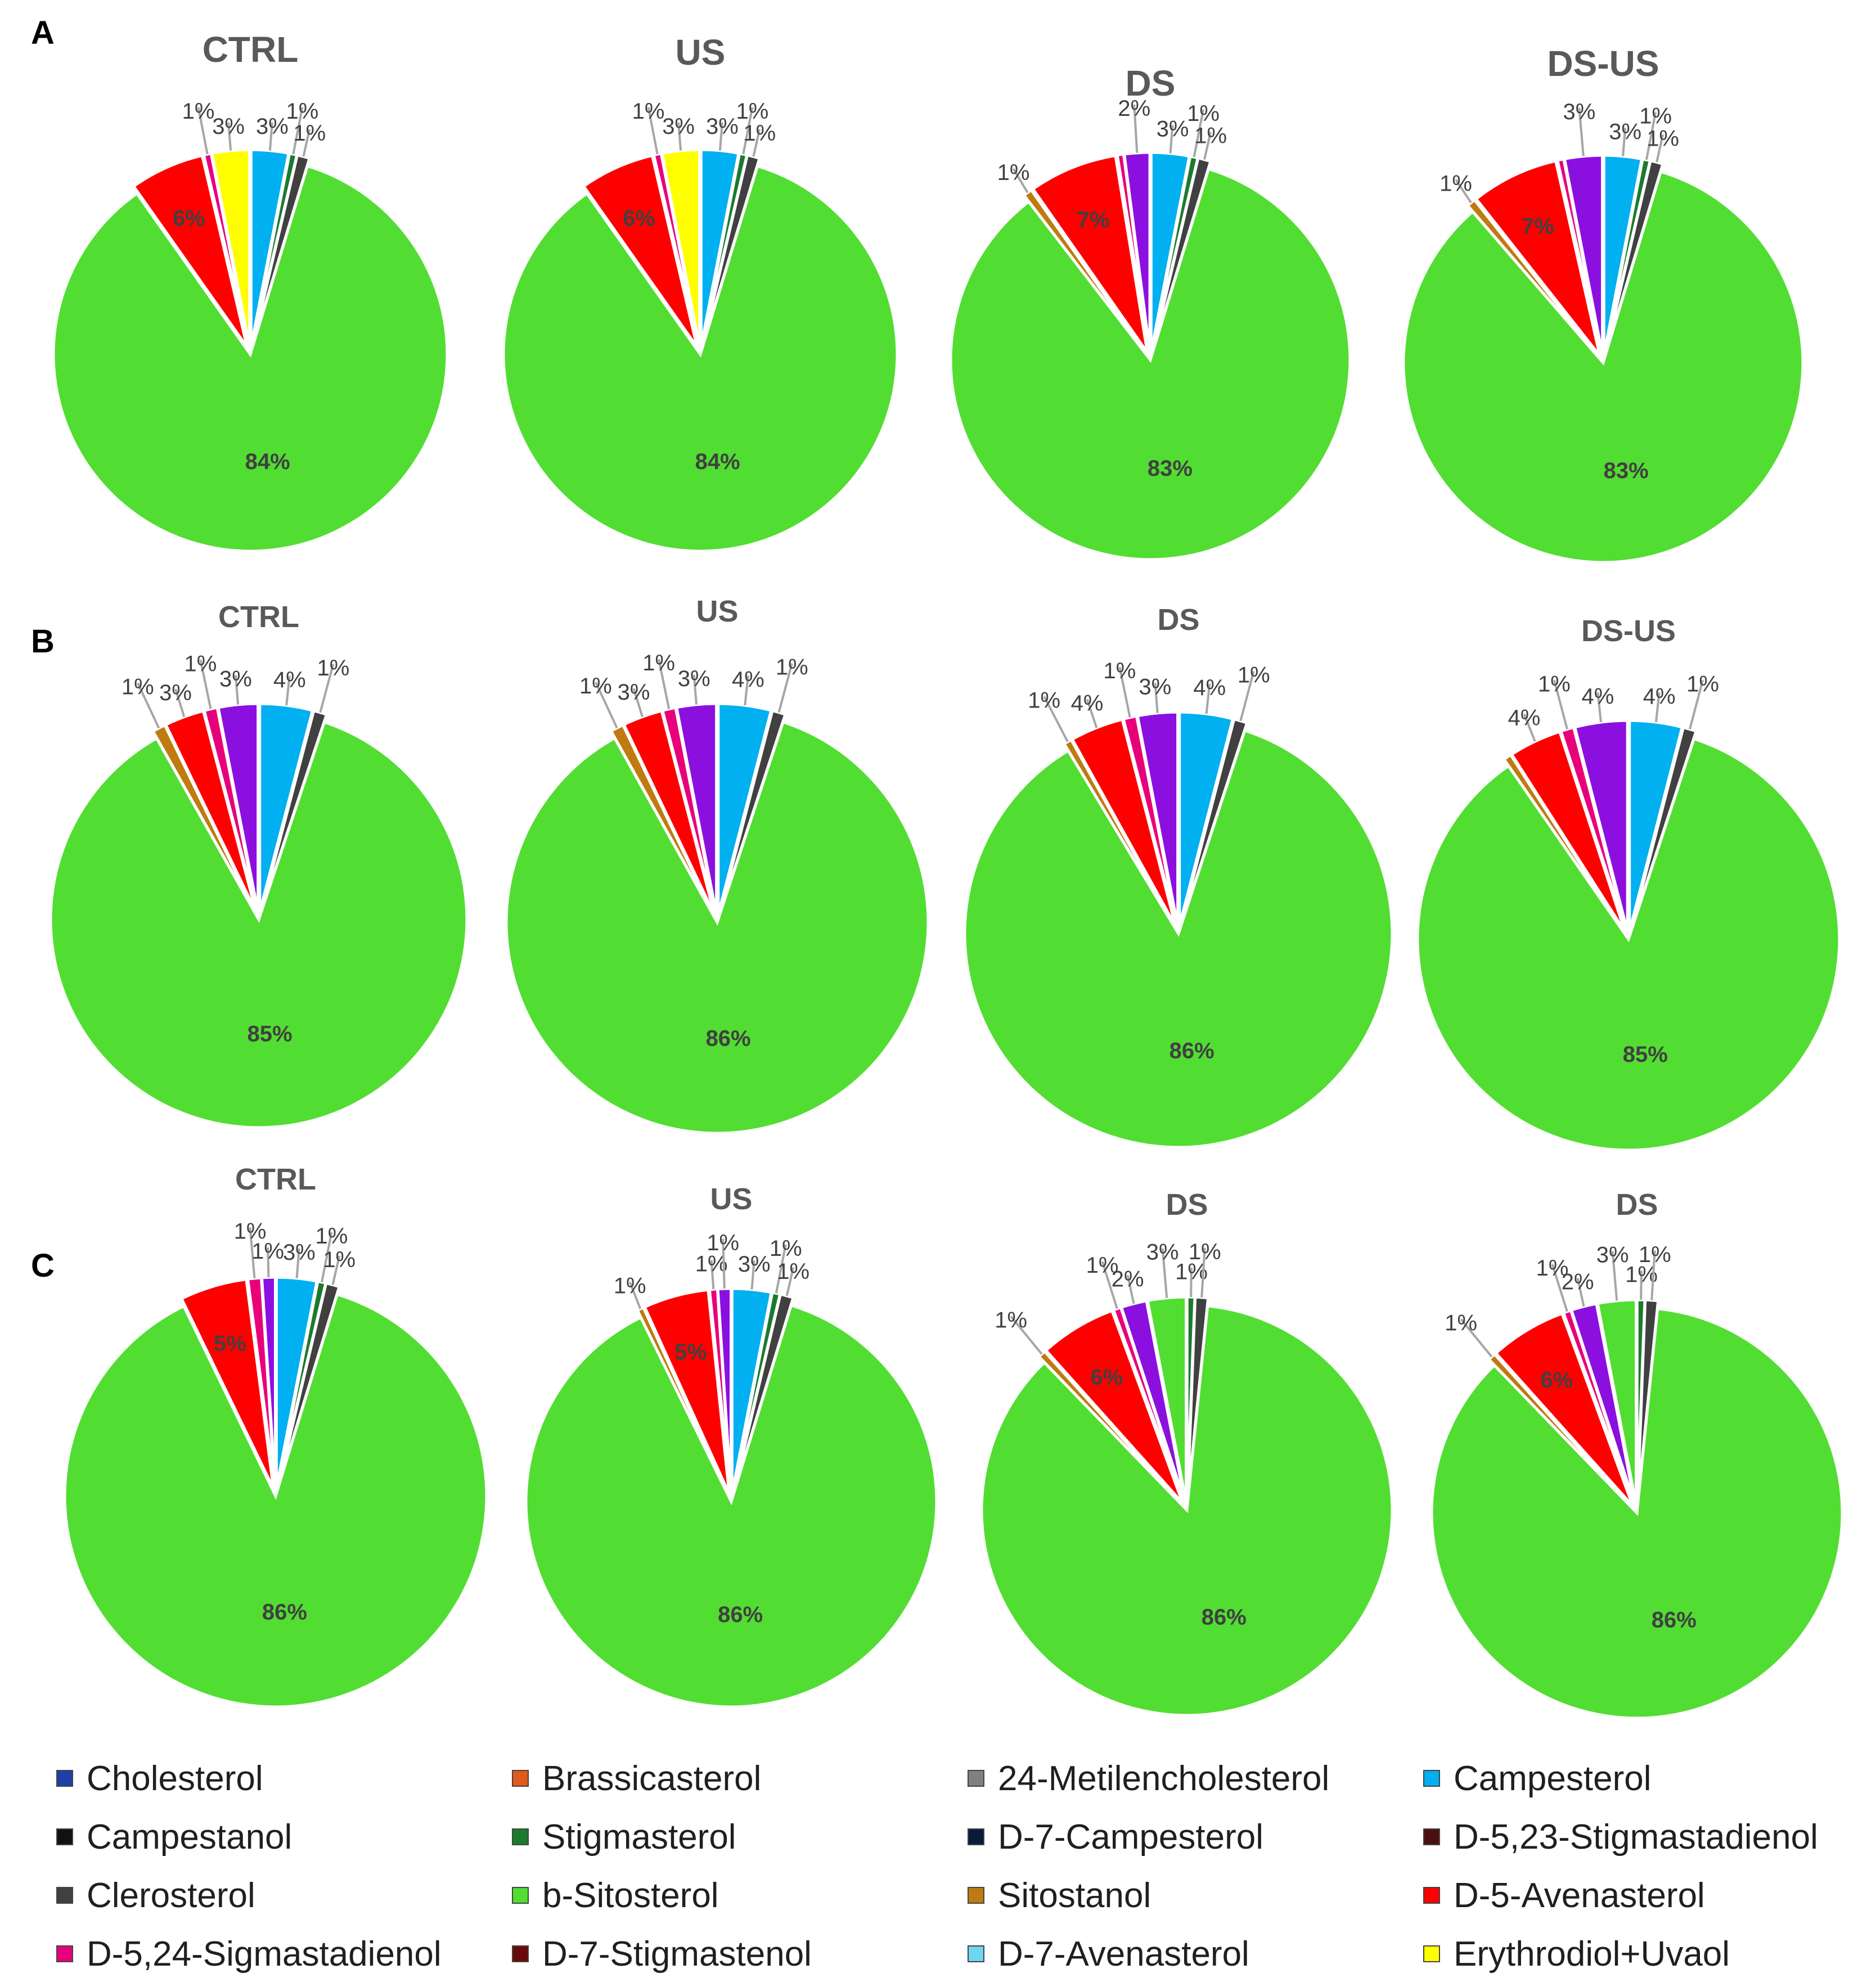  I want to click on legend-label: b-Sitosterol, so click(631, 1895).